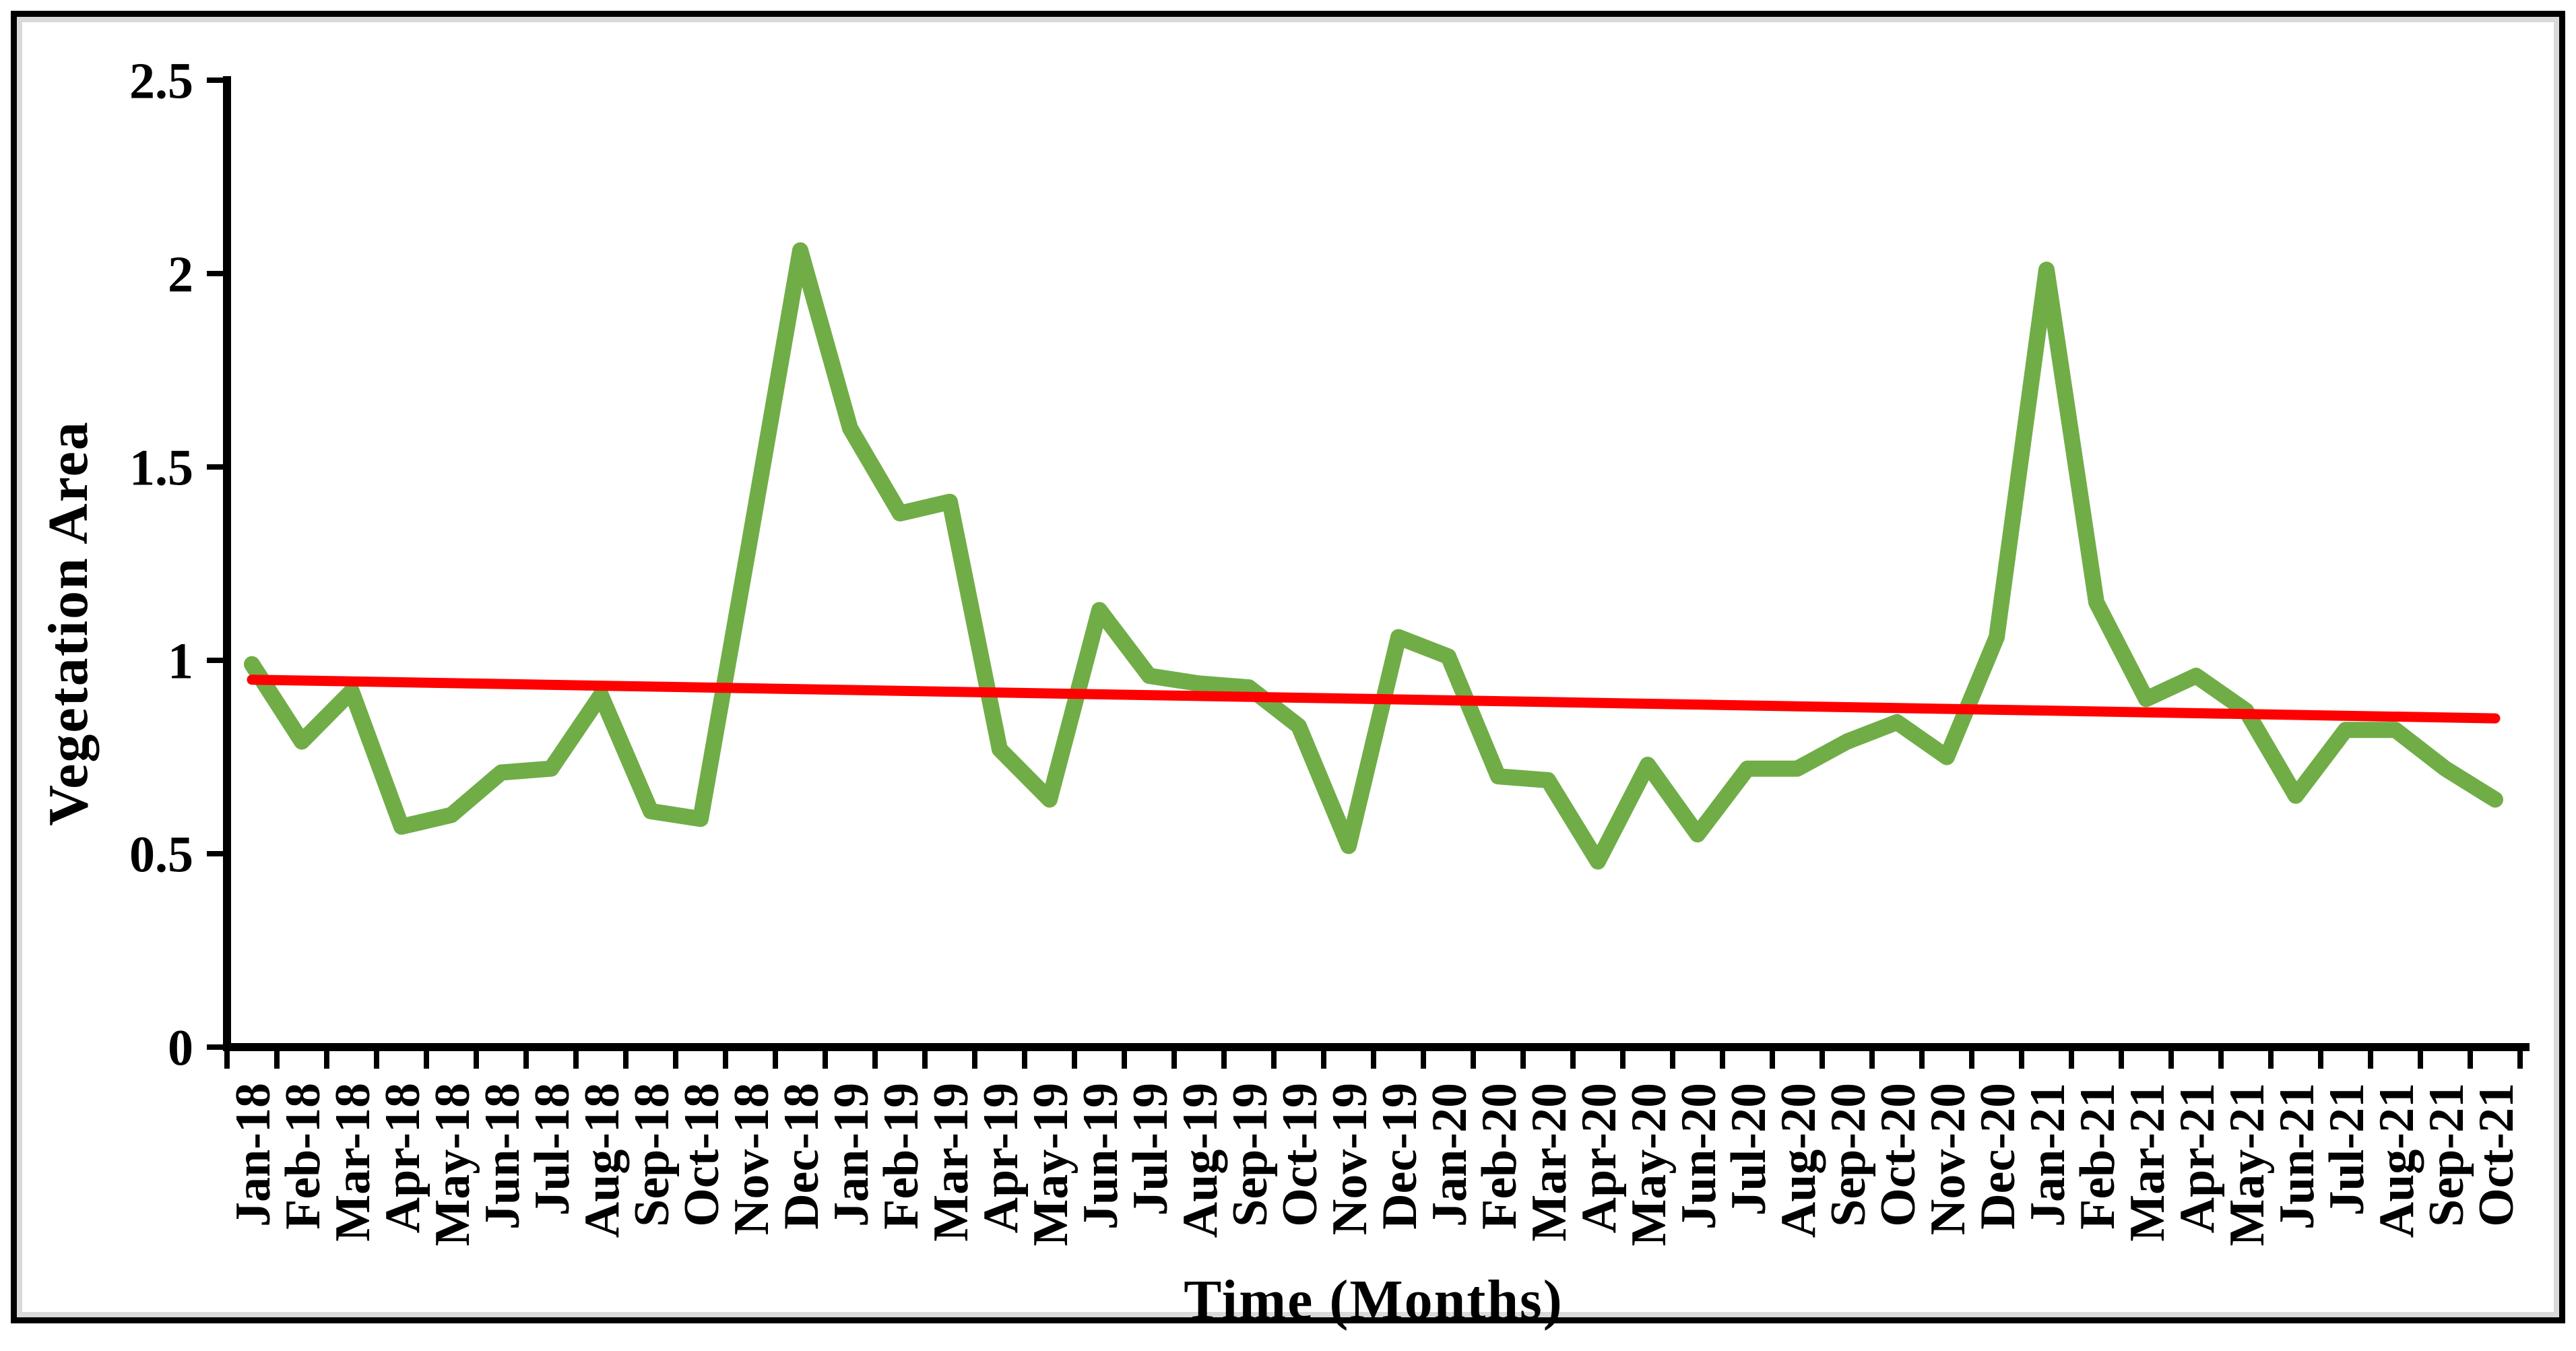 This screenshot has height=1351, width=2576. Describe the element at coordinates (69, 623) in the screenshot. I see `y-axis-title: Vegetation Area` at that location.